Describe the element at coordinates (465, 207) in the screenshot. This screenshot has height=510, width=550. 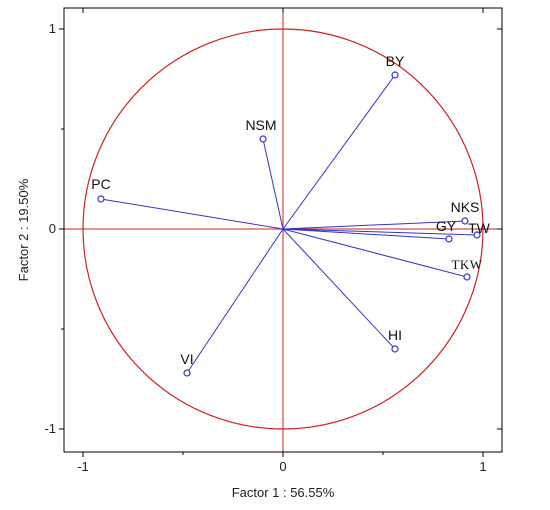
I see `label-nks: NKS` at that location.